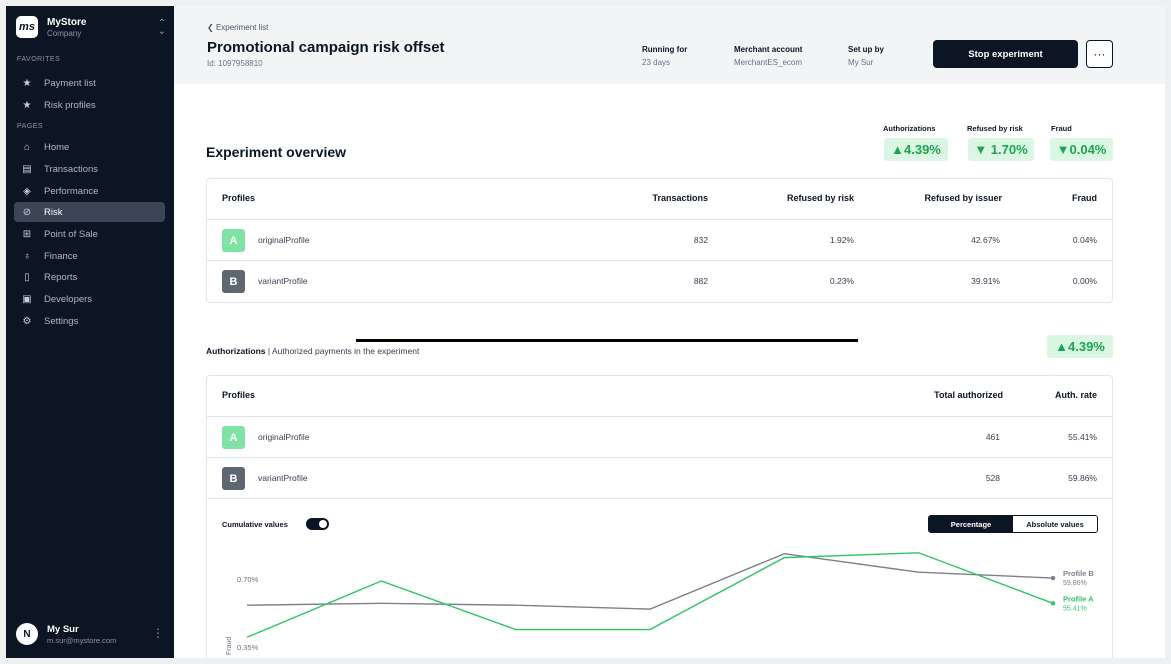  What do you see at coordinates (768, 56) in the screenshot?
I see `meta-merchant-account: Merchant account MerchantES_ecom` at bounding box center [768, 56].